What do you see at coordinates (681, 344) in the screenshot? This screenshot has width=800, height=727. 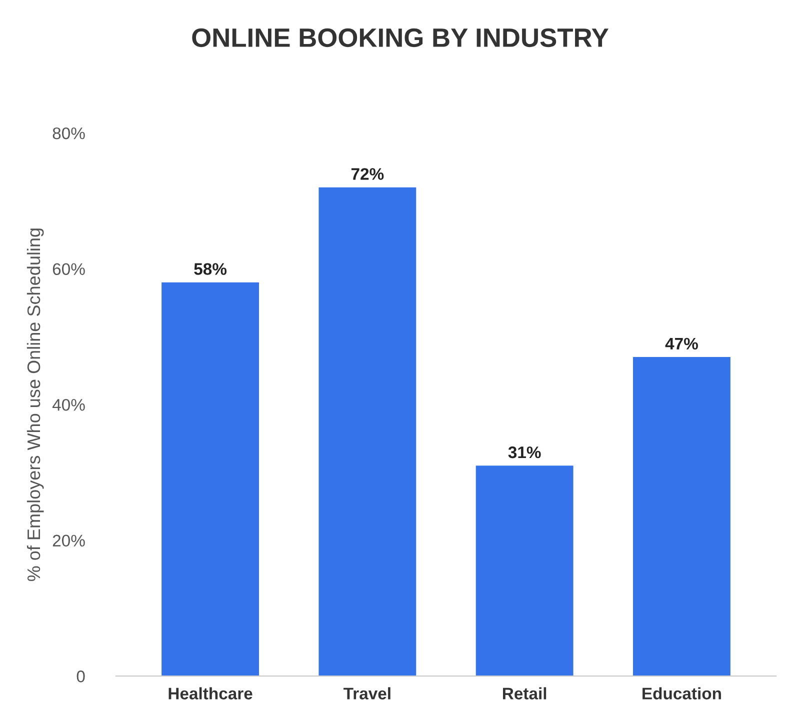 I see `data-label: 47%` at bounding box center [681, 344].